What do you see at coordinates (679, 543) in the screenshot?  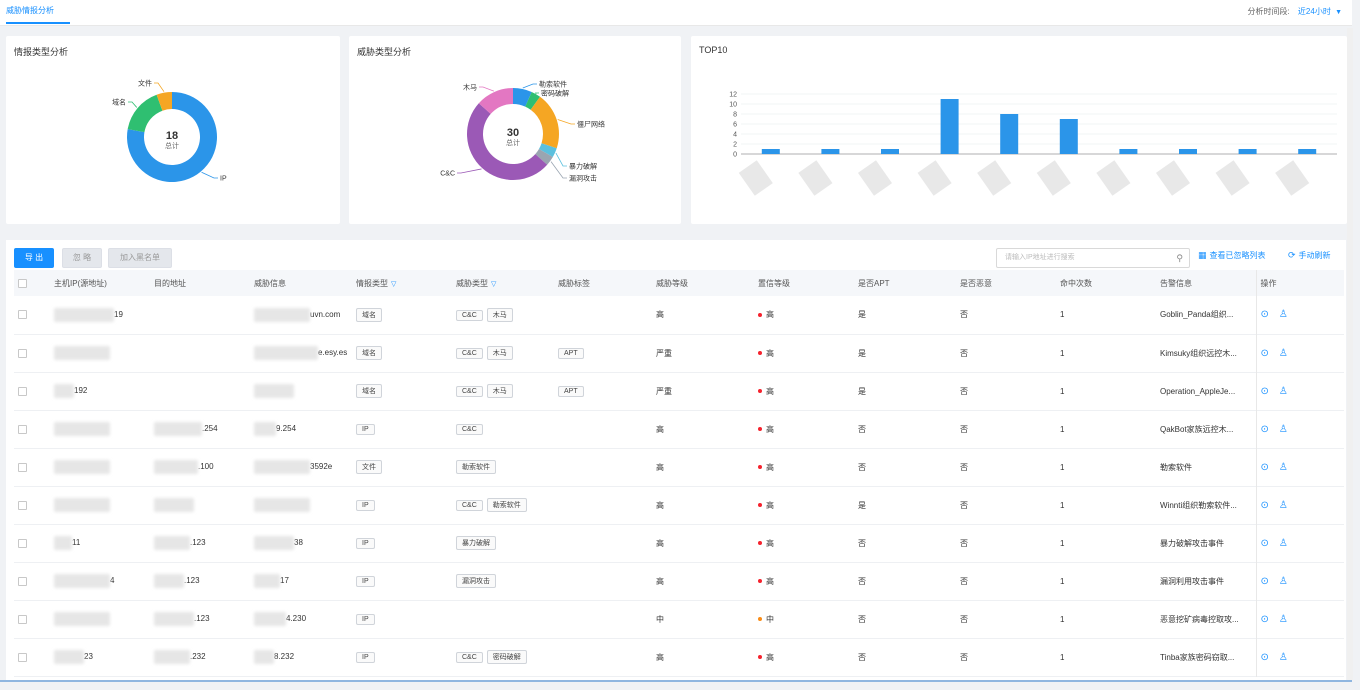 I see `table-row: 11.123 38 IP 暴力破解高高否否 1 暴力破解攻击事件 ⊙ ♙` at bounding box center [679, 543].